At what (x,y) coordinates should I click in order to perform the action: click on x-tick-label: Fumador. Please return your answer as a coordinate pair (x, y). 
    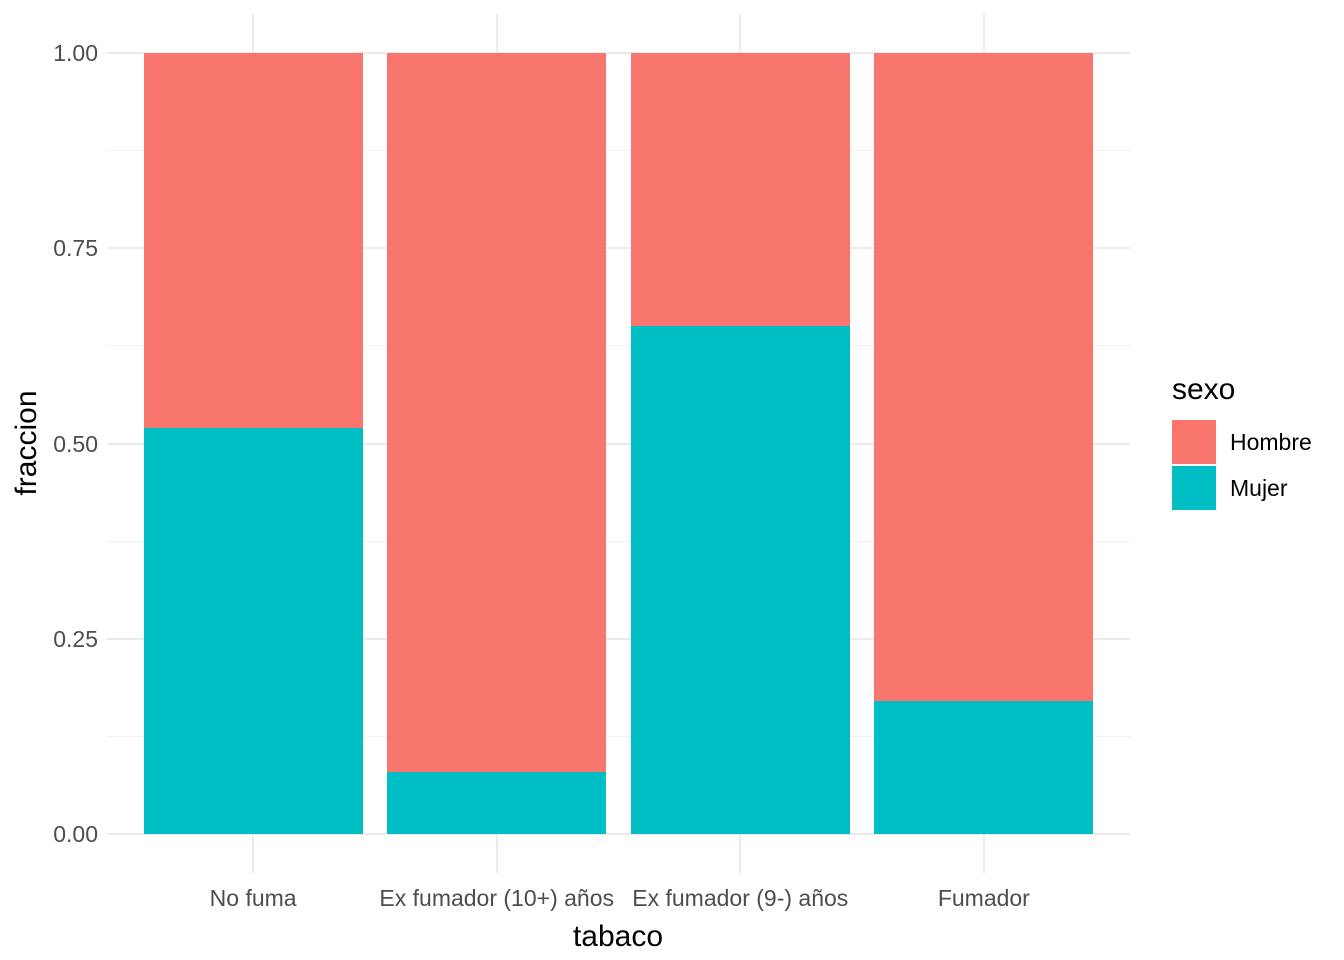
    Looking at the image, I should click on (983, 898).